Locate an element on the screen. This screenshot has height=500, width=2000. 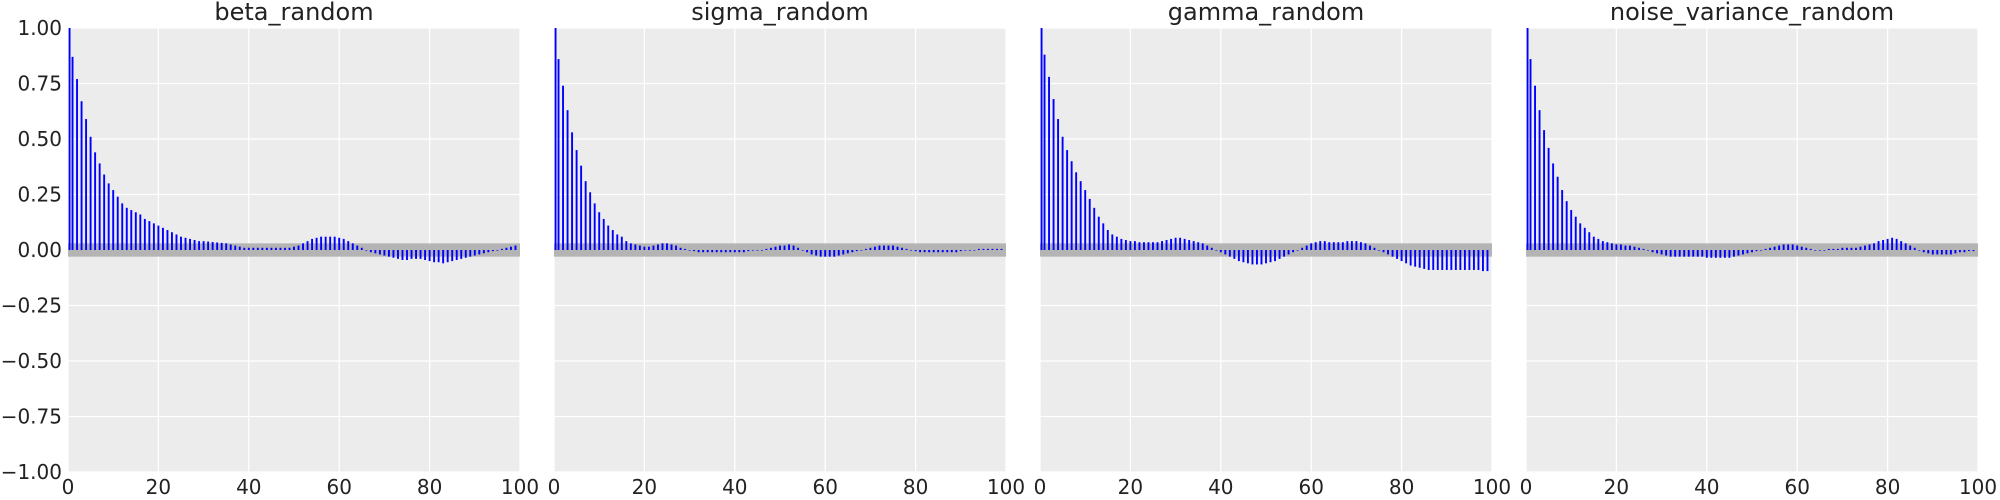
panel-title: gamma_random is located at coordinates (1266, 13).